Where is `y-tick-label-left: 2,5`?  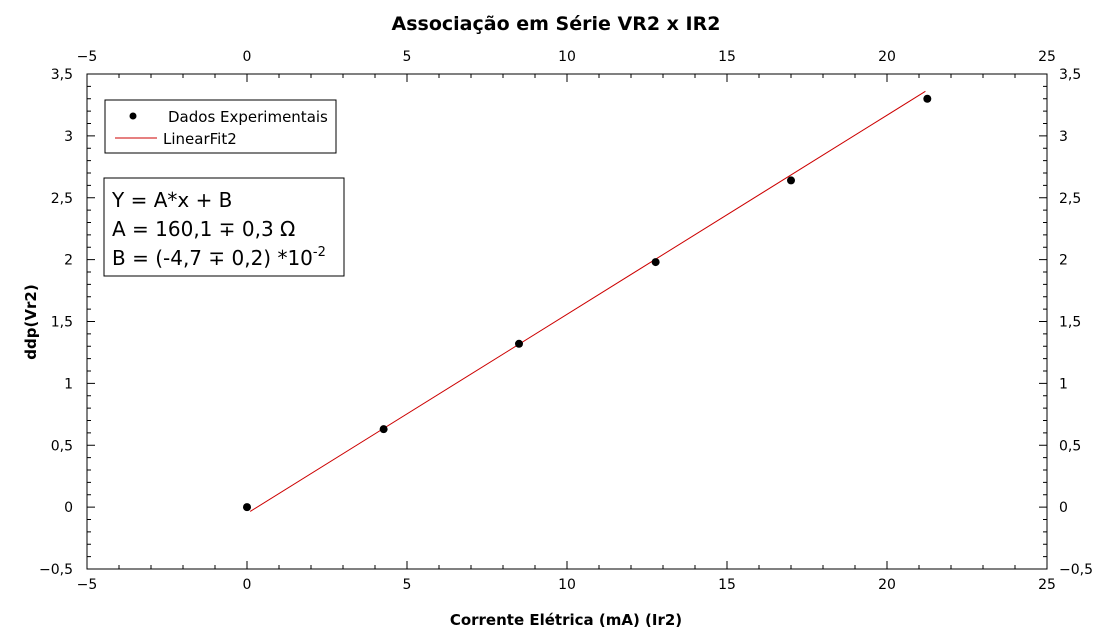
y-tick-label-left: 2,5 is located at coordinates (62, 199).